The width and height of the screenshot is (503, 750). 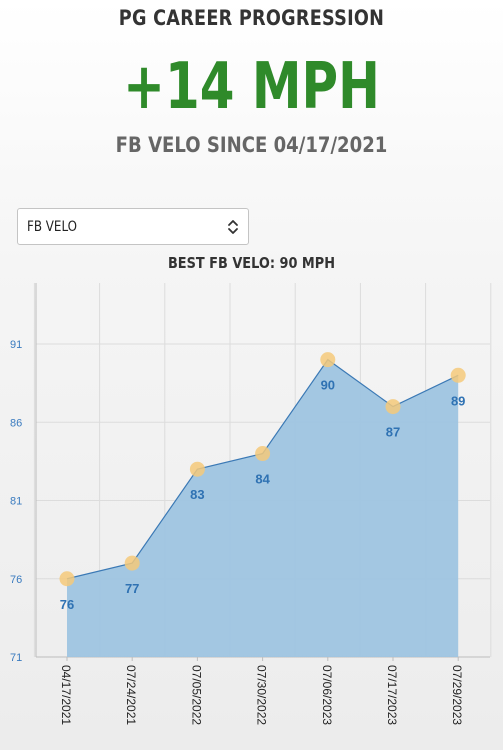 I want to click on x-tick-label: 07/05/2022, so click(x=196, y=695).